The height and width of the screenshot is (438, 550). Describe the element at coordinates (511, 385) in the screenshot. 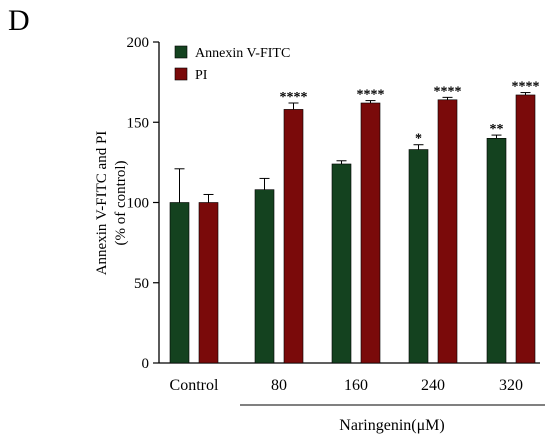

I see `x-tick-label: 320` at that location.